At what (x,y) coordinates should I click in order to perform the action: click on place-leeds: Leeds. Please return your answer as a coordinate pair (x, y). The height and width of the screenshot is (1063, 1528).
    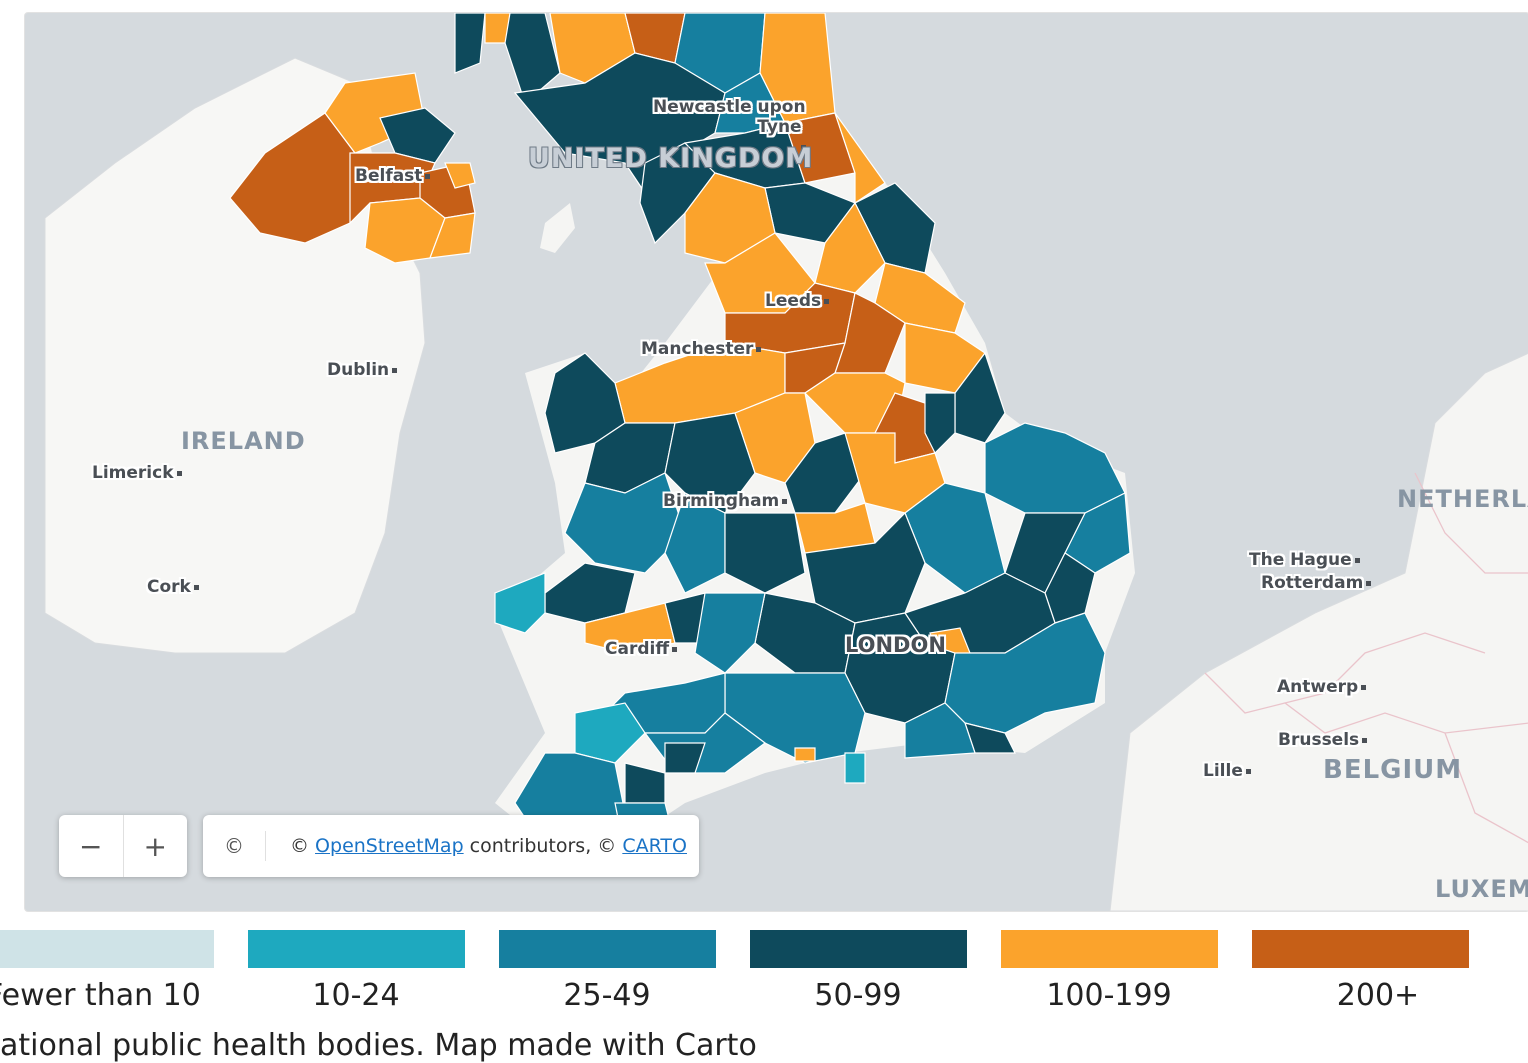
    Looking at the image, I should click on (797, 301).